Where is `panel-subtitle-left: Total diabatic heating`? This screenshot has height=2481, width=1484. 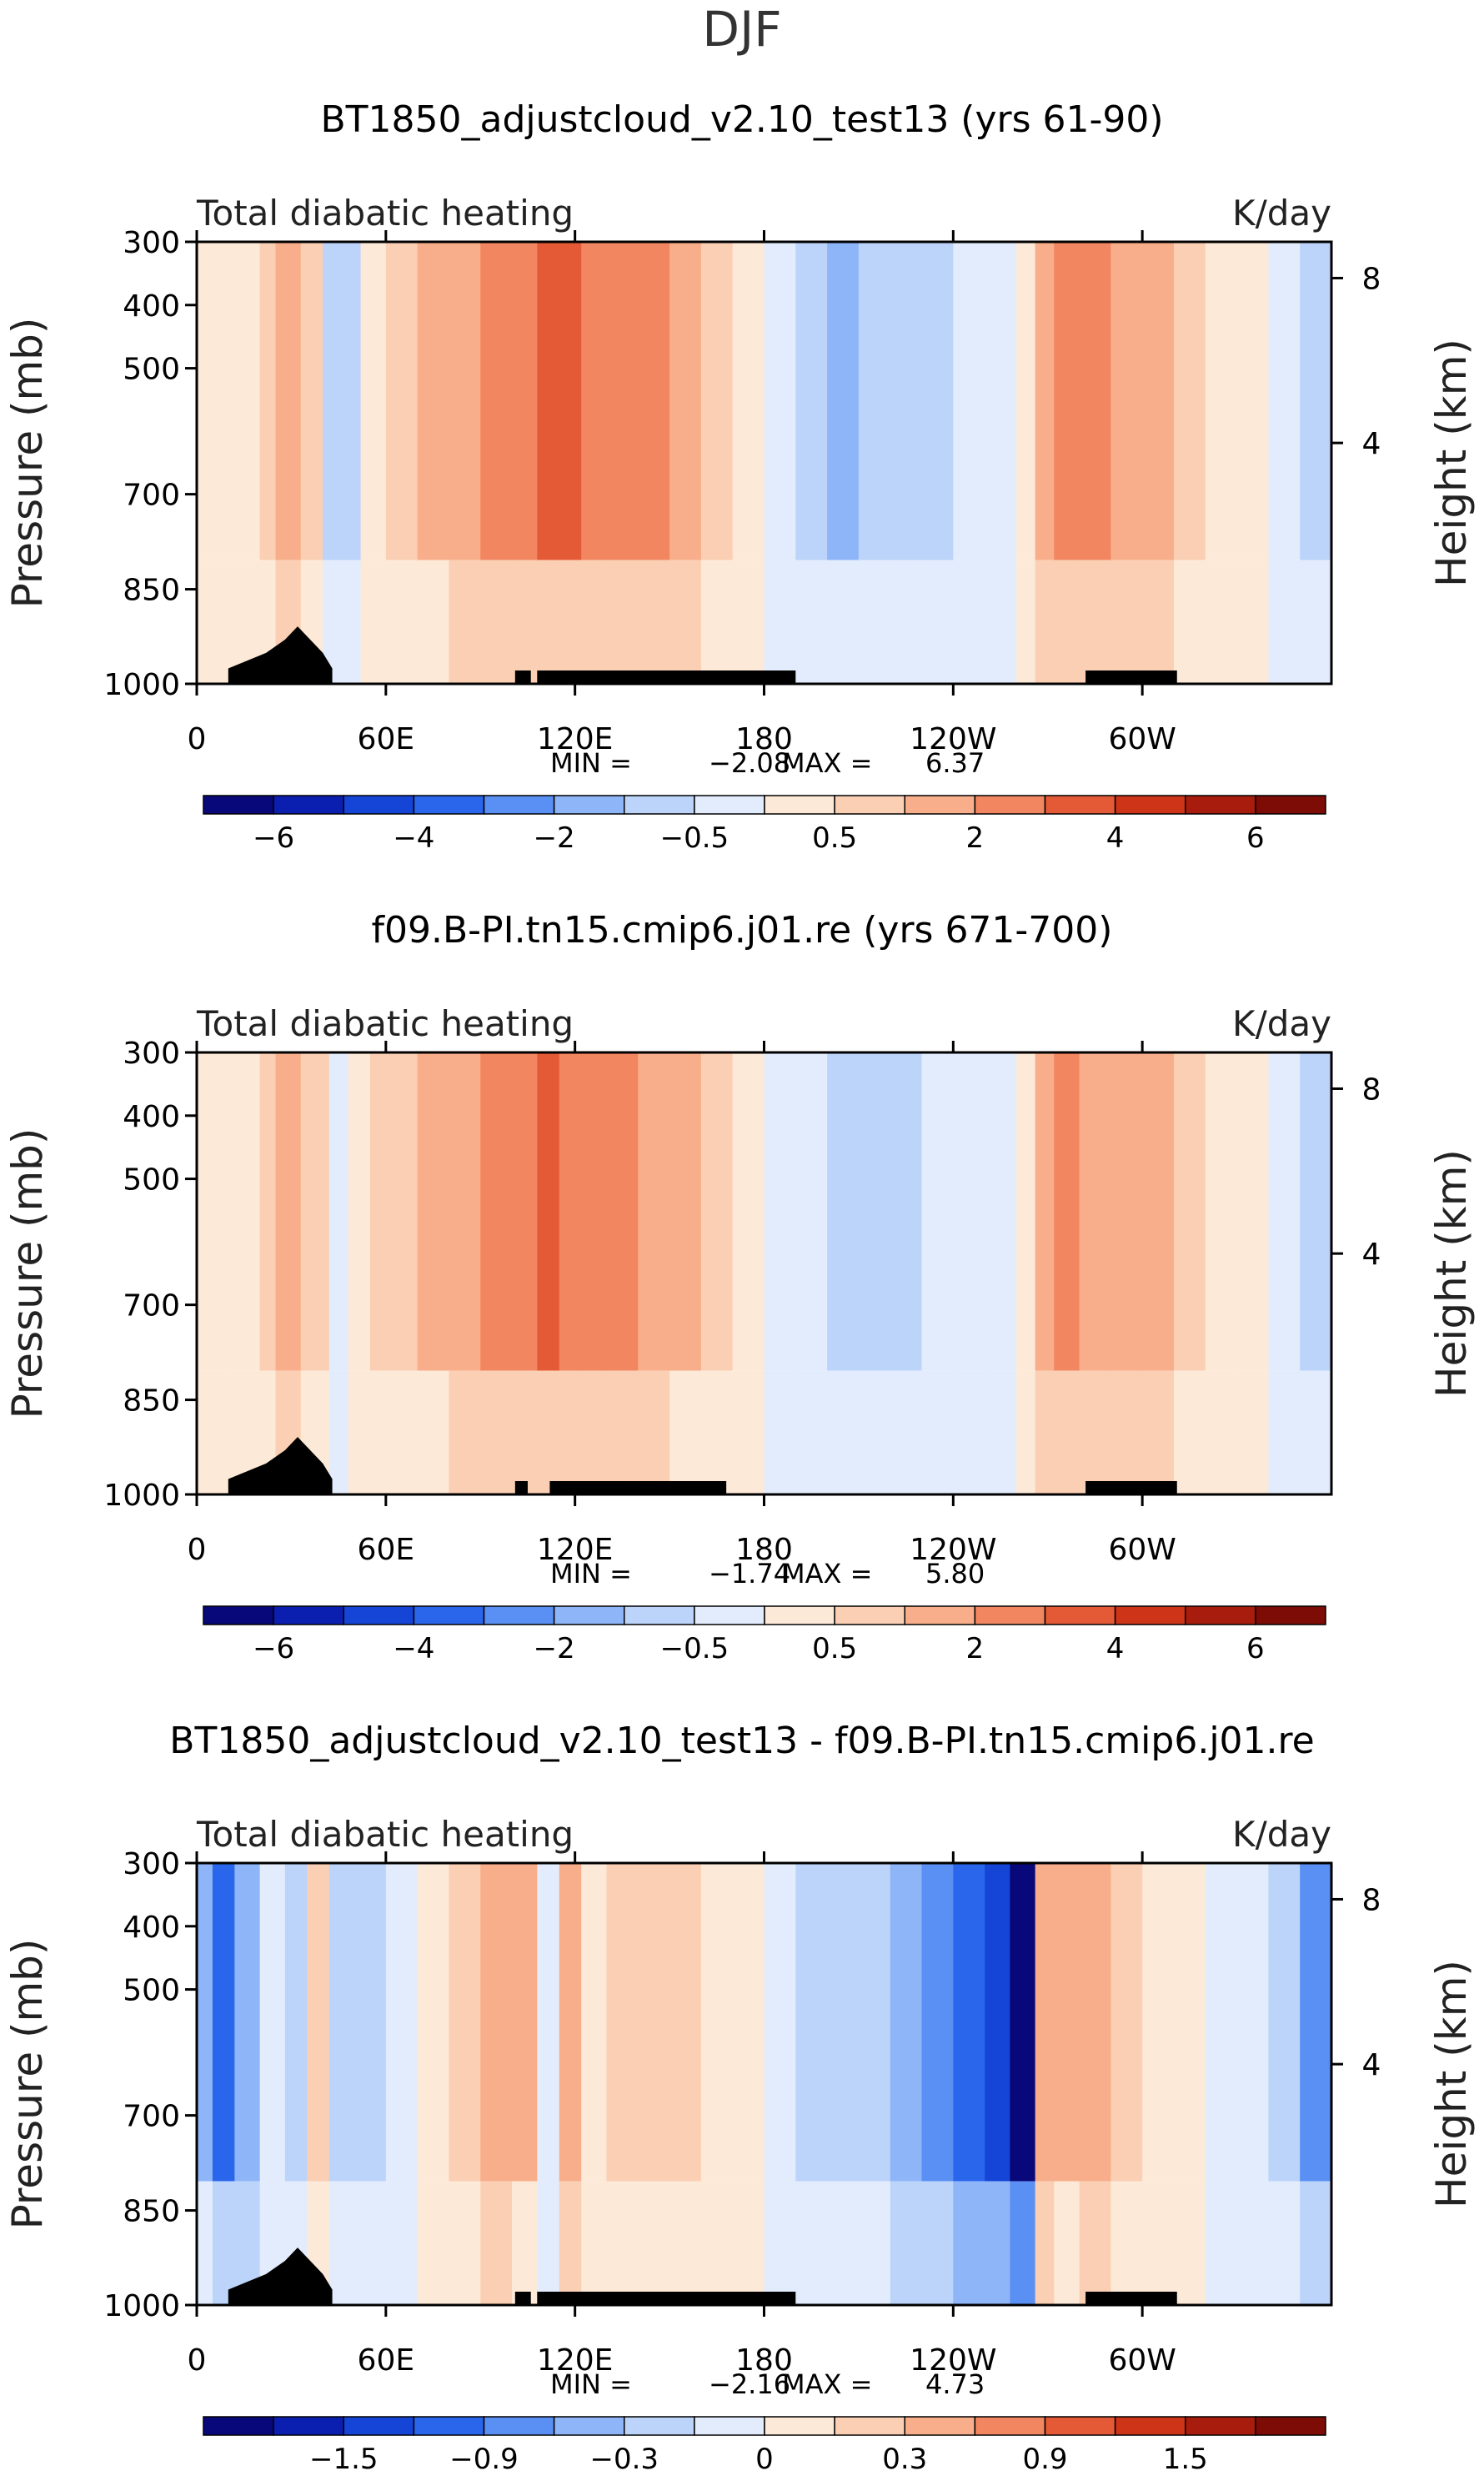
panel-subtitle-left: Total diabatic heating is located at coordinates (385, 213).